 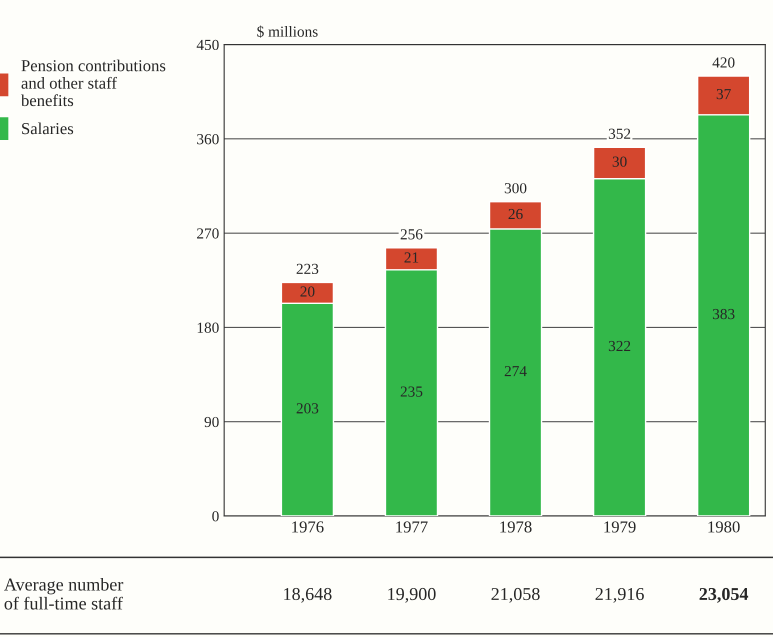 What do you see at coordinates (619, 161) in the screenshot?
I see `data-label: 30` at bounding box center [619, 161].